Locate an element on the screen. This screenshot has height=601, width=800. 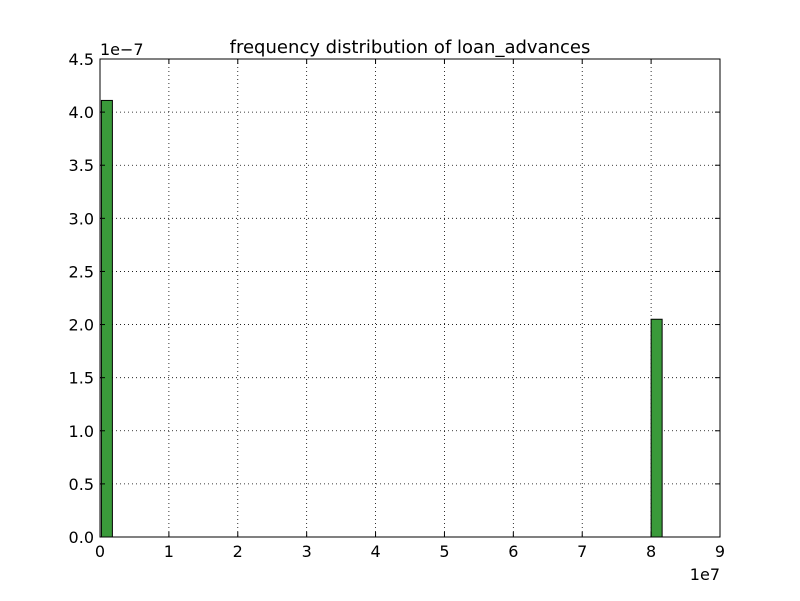
x-tick-label: 1 is located at coordinates (169, 551).